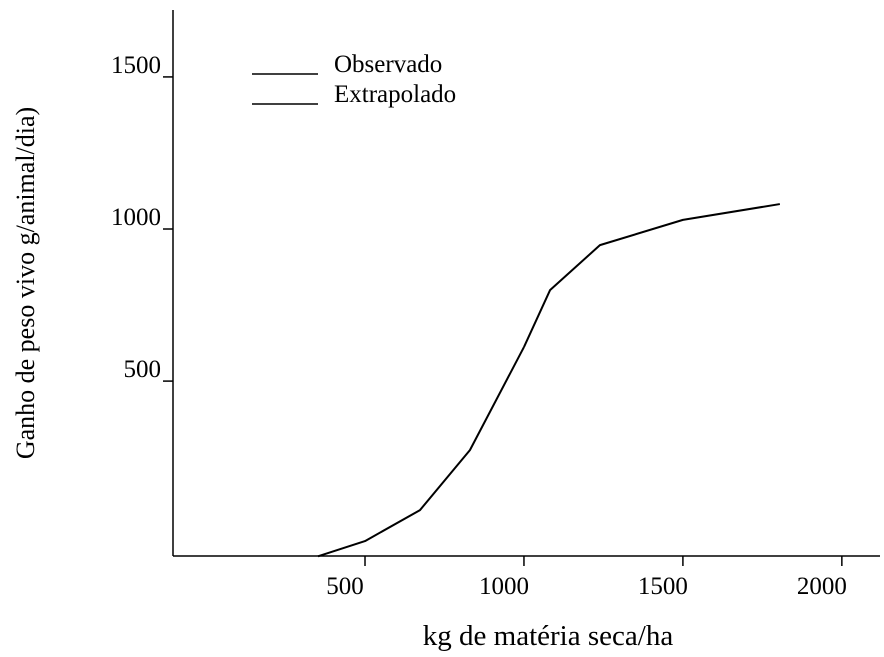 The image size is (884, 657). I want to click on legend-label: Observado, so click(388, 64).